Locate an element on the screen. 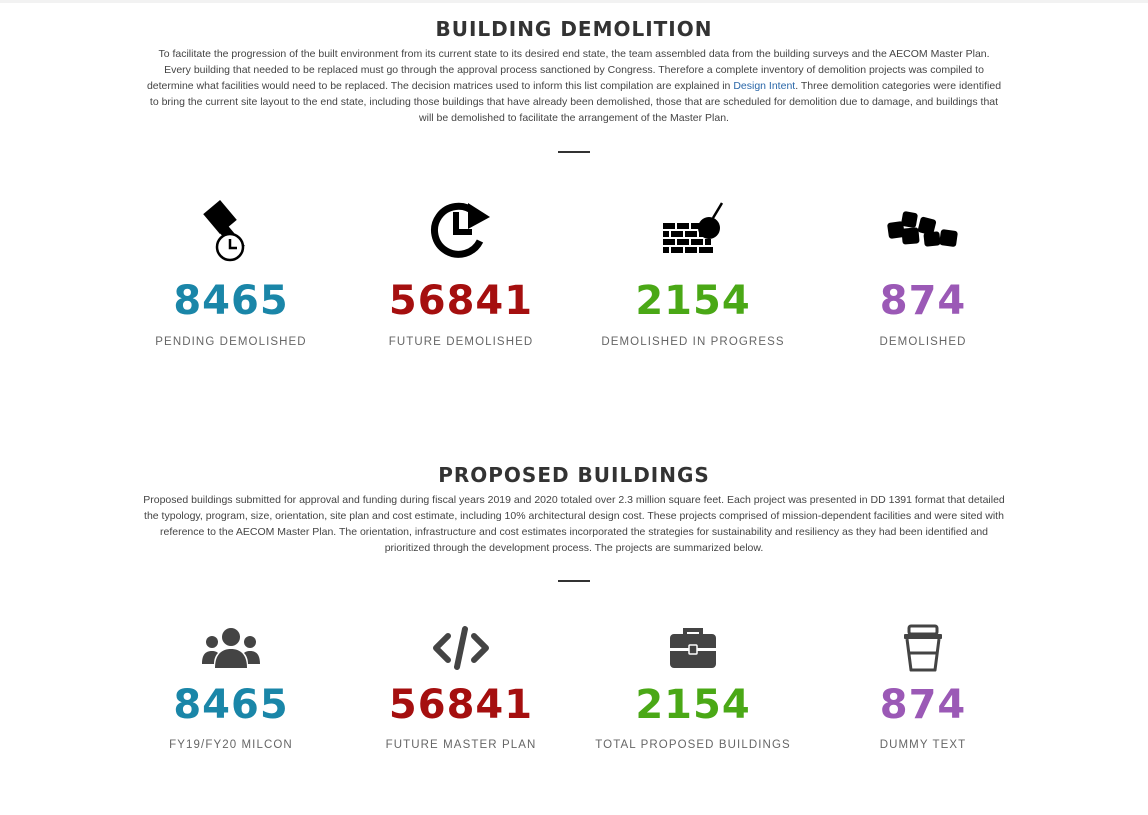 This screenshot has width=1148, height=815. stat-dummy-text: 874 DUMMY TEXT is located at coordinates (923, 685).